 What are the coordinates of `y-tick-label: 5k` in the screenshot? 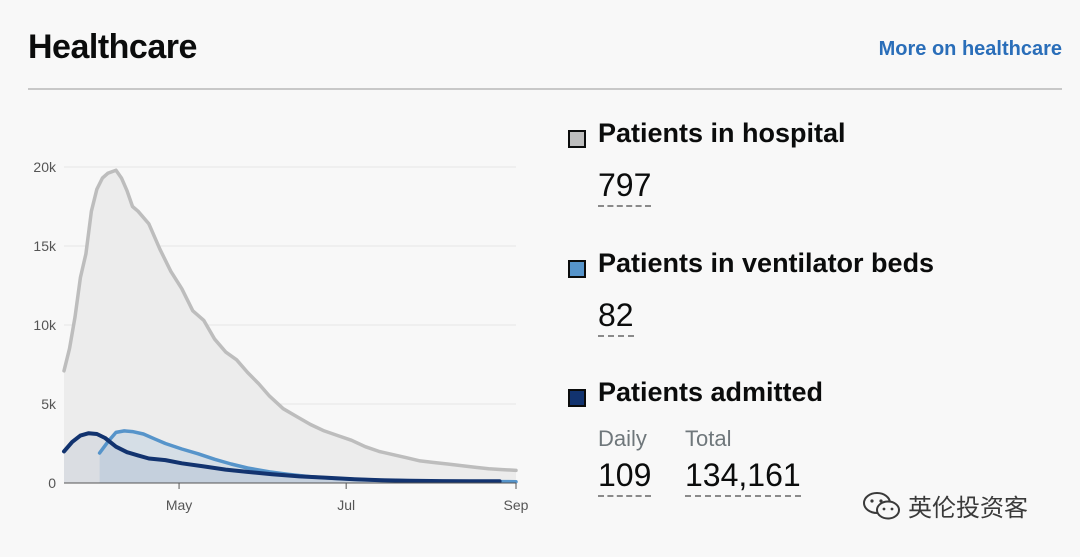 It's located at (49, 404).